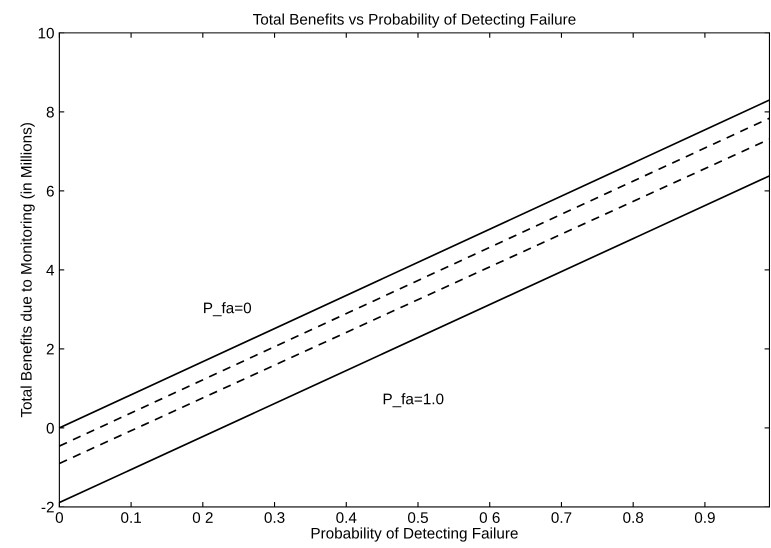 The height and width of the screenshot is (548, 771). I want to click on y-tick-label: 8, so click(50, 112).